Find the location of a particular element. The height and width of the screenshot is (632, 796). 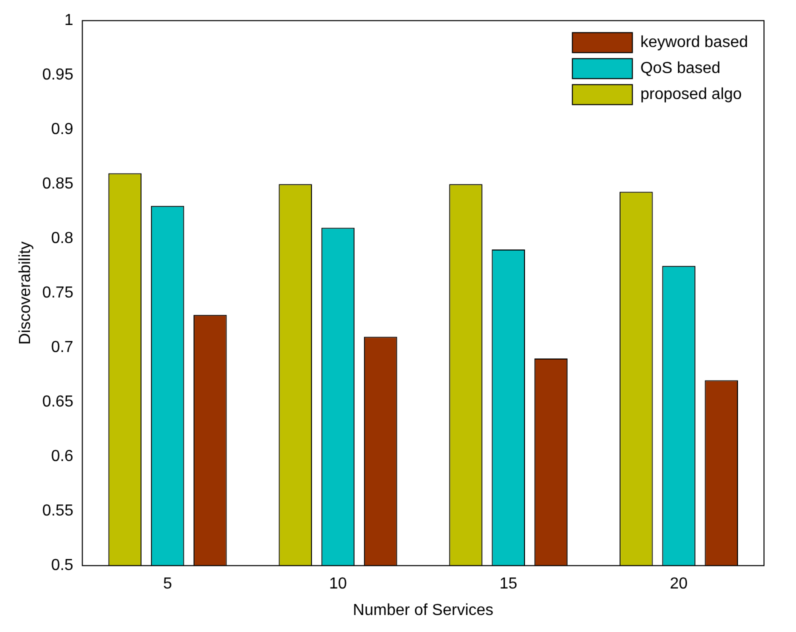

y-tick-label: 0.7 is located at coordinates (62, 347).